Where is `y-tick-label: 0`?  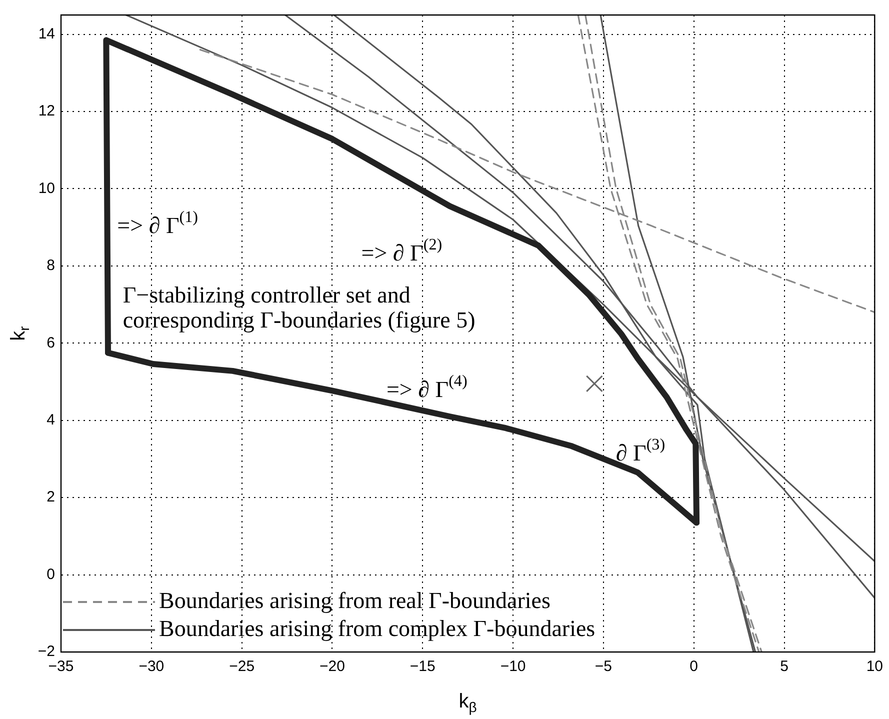 y-tick-label: 0 is located at coordinates (50, 574).